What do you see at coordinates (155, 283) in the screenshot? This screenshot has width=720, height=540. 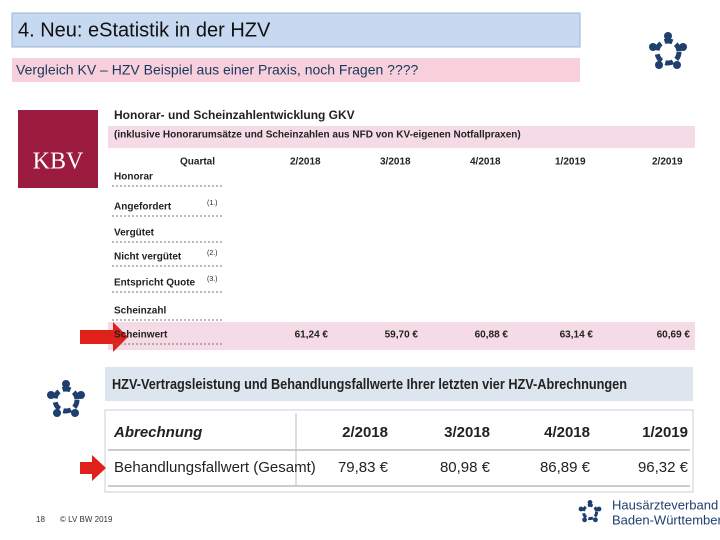 I see `row-label: Entspricht Quote` at bounding box center [155, 283].